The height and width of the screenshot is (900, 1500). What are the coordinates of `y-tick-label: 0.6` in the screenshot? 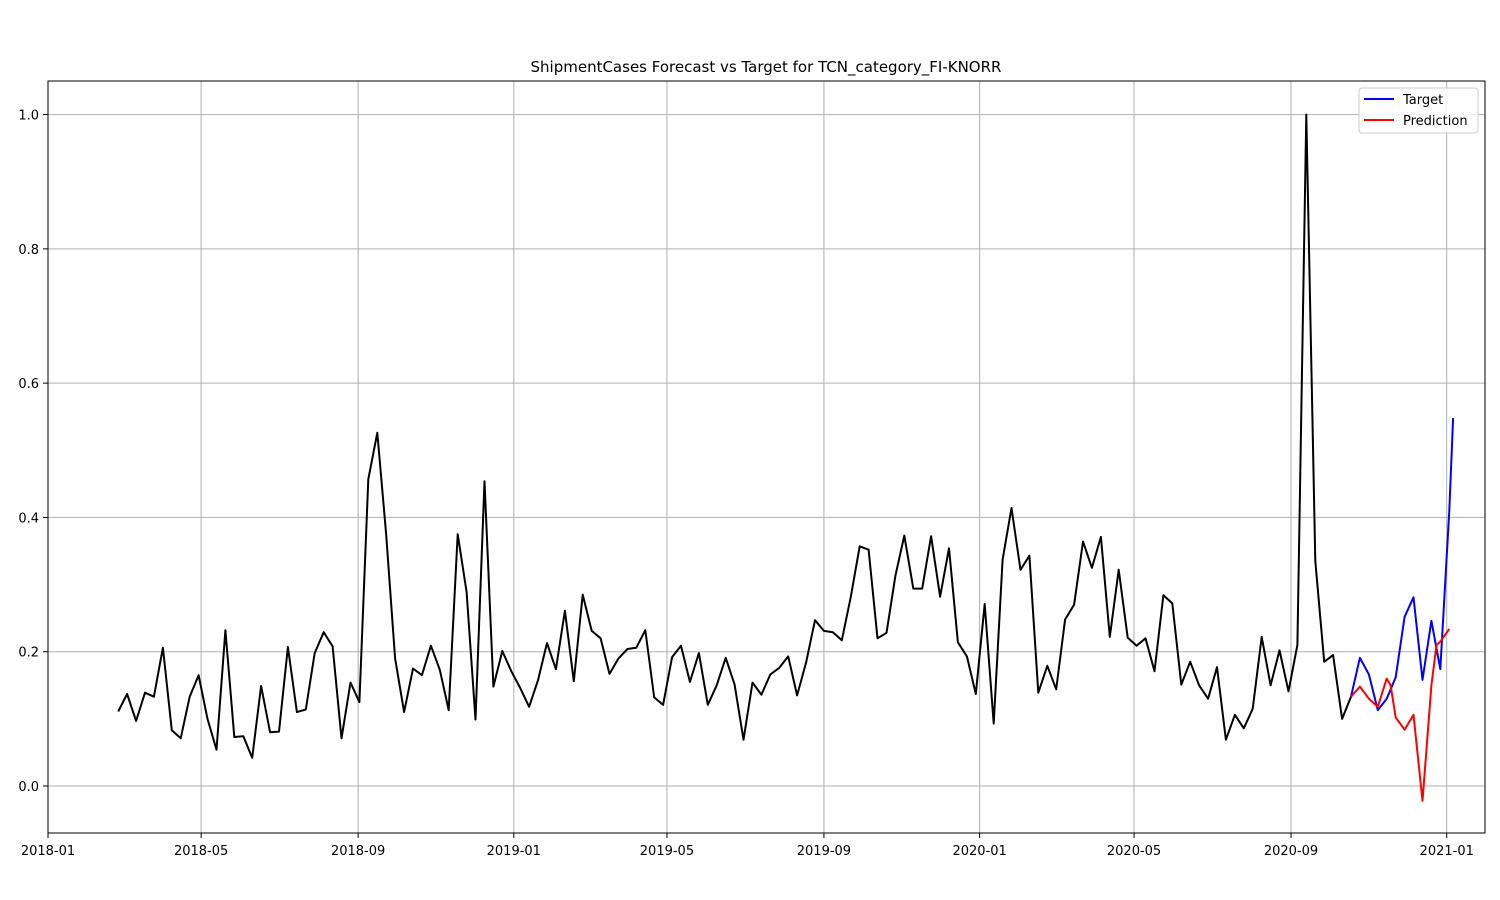 It's located at (28, 384).